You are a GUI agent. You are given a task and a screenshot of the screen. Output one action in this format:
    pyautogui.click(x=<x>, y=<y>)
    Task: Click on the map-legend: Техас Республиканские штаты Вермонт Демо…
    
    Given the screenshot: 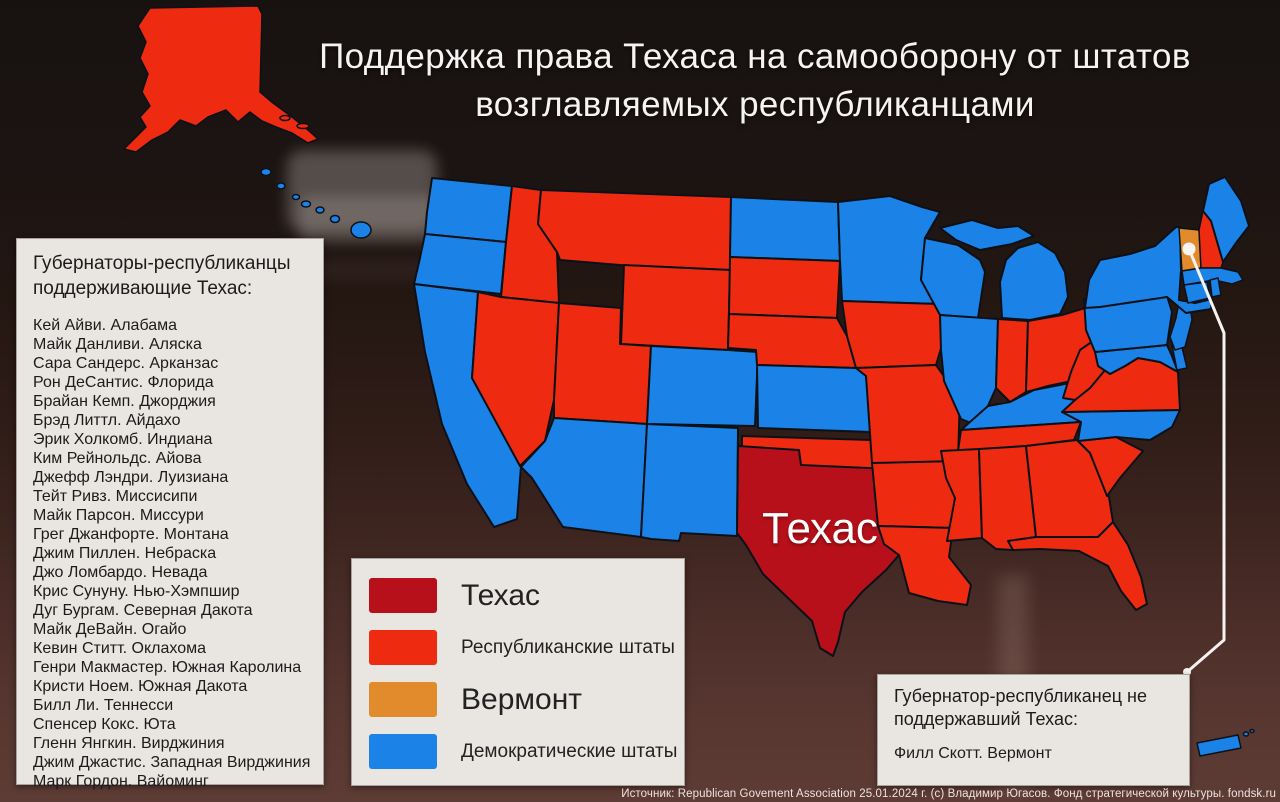 What is the action you would take?
    pyautogui.click(x=518, y=672)
    